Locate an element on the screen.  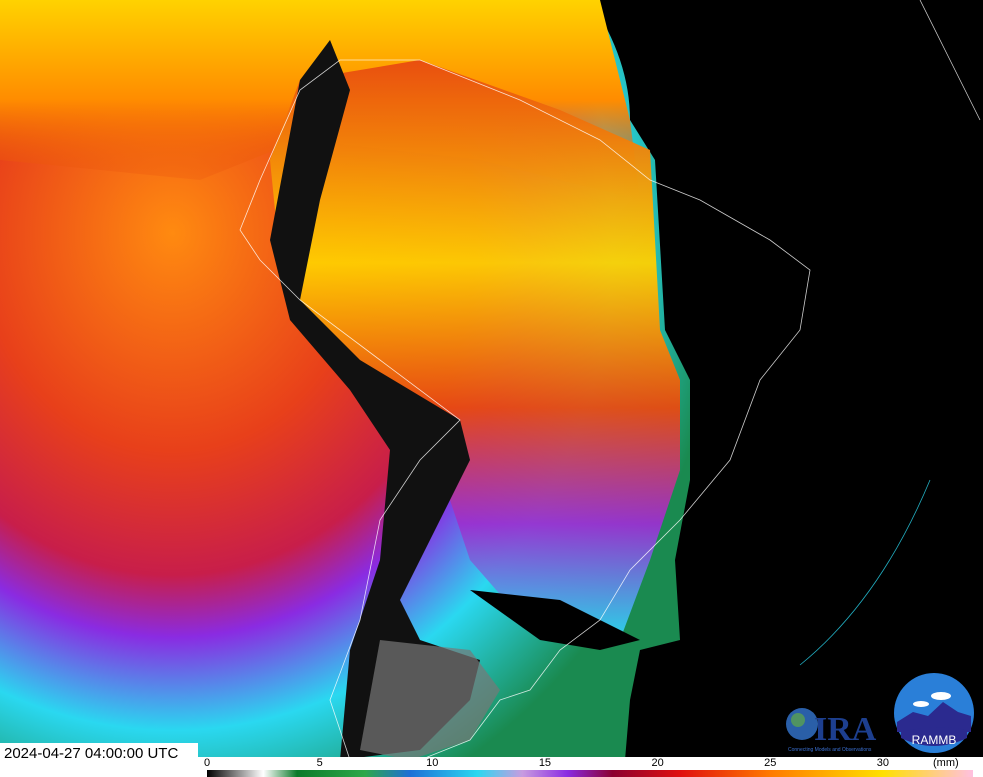
colorbar-gradient is located at coordinates (590, 773).